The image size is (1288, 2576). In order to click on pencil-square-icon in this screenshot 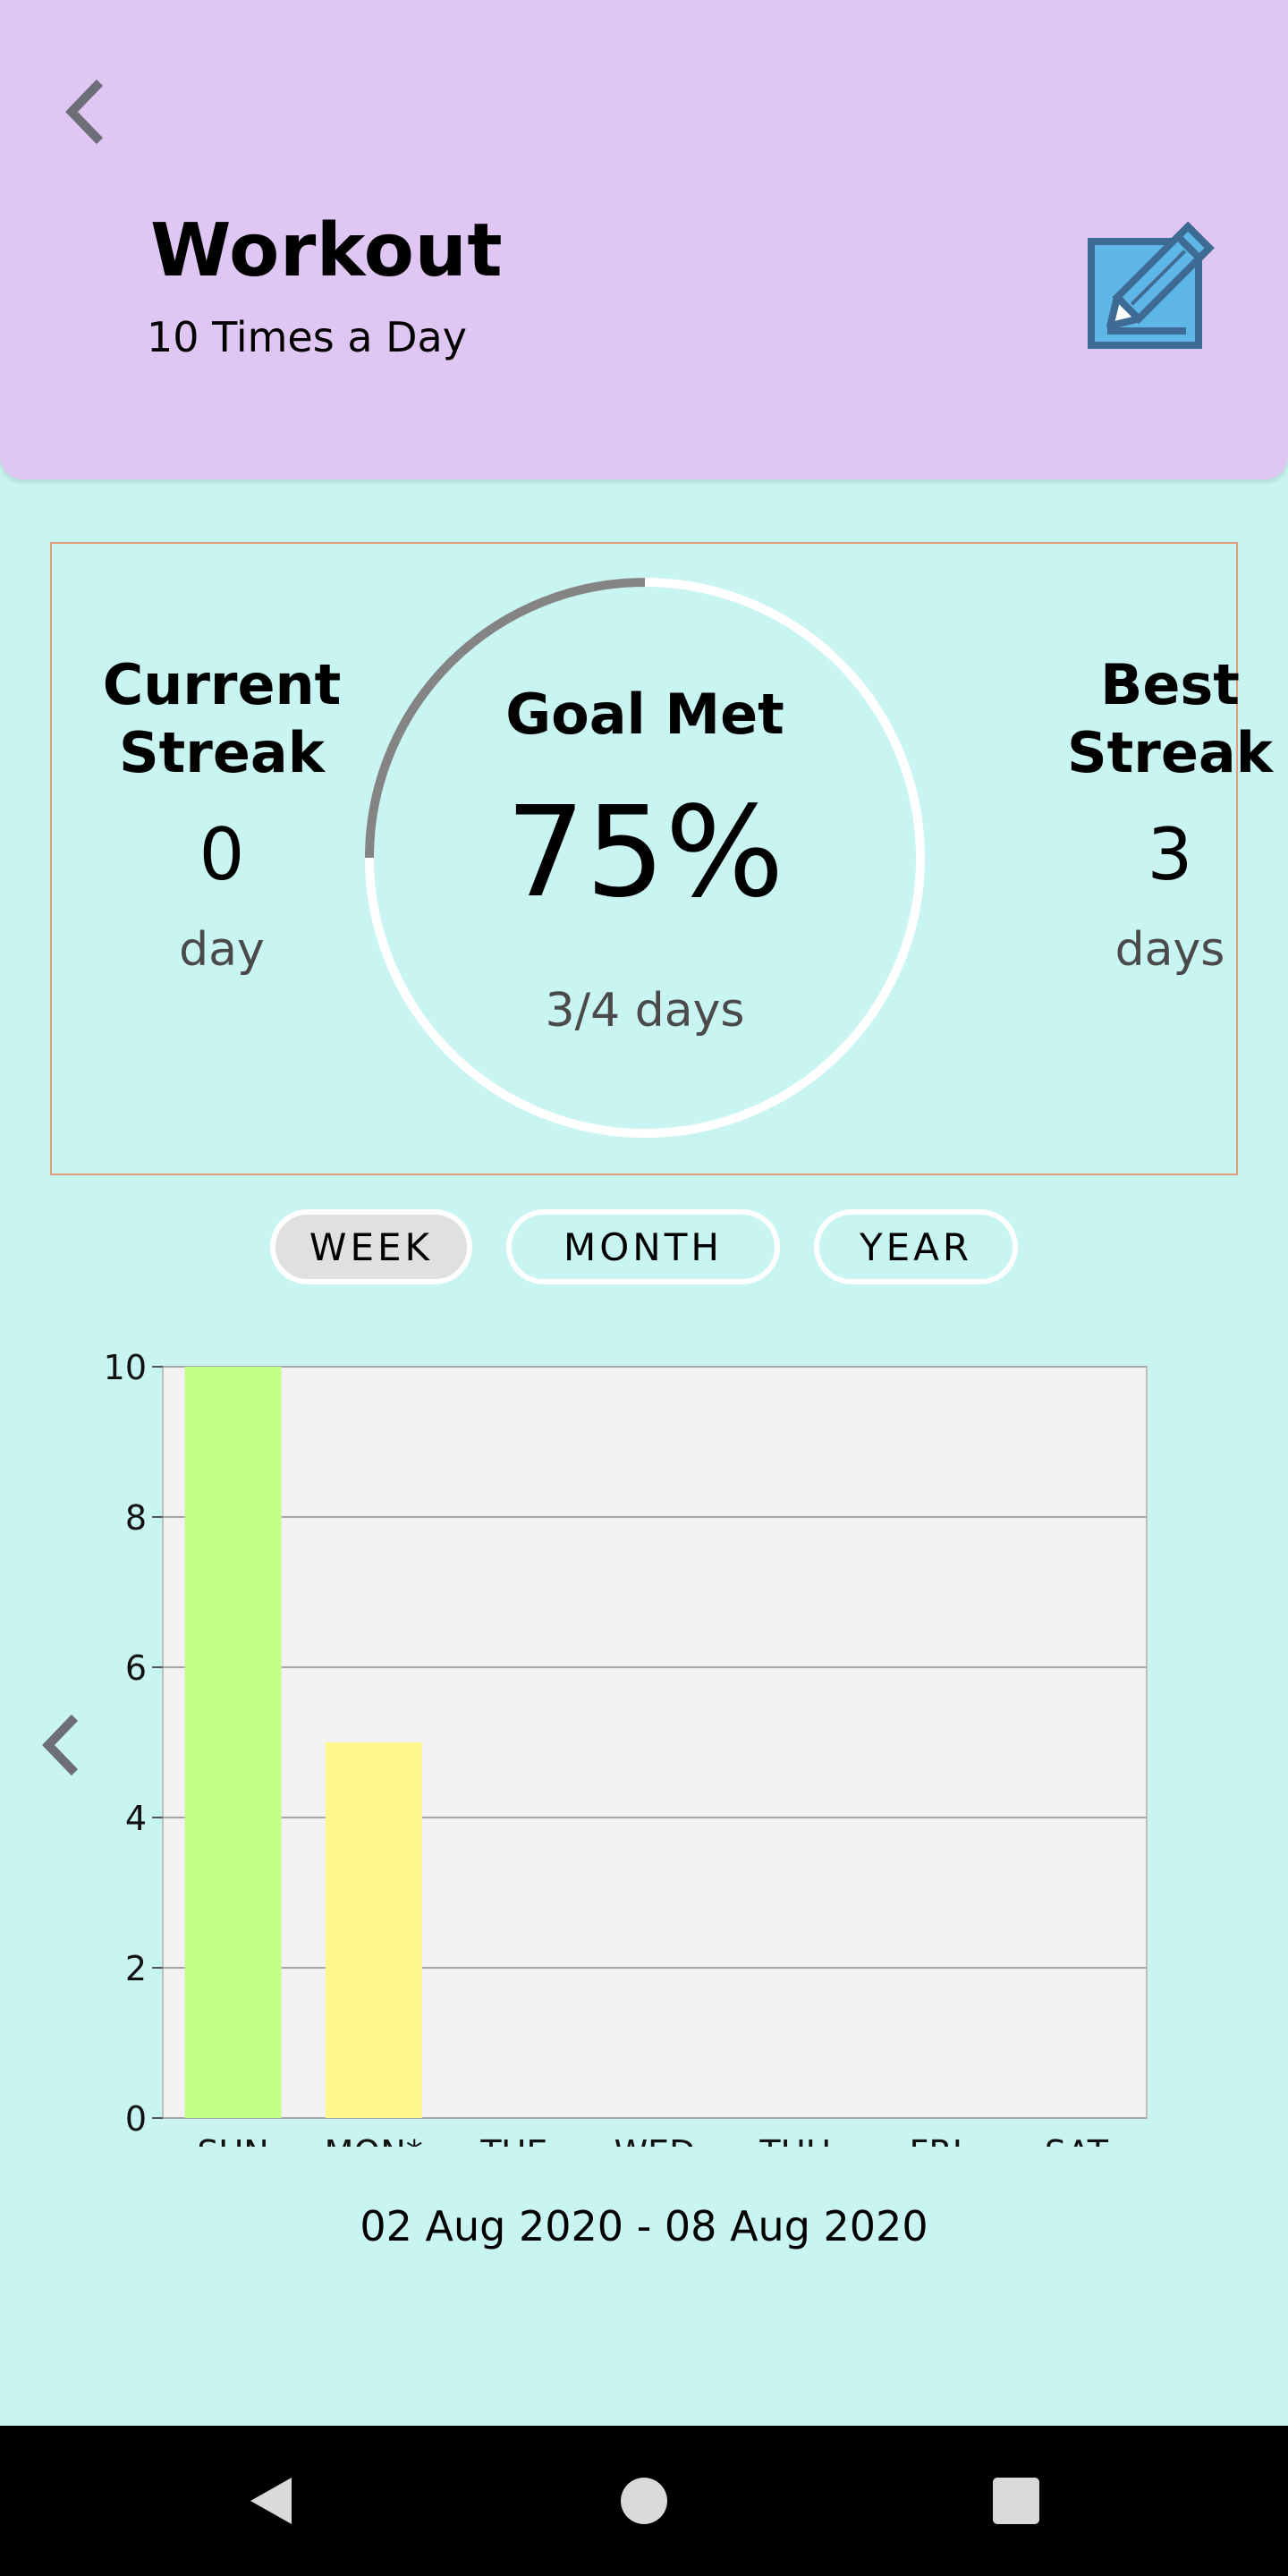, I will do `click(1151, 285)`.